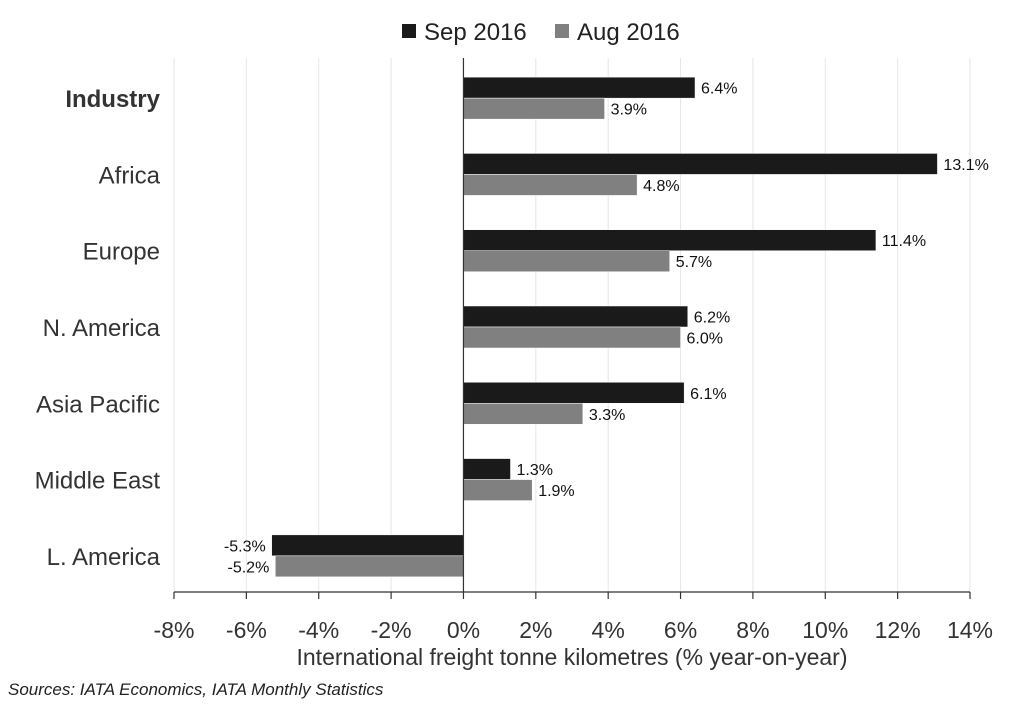 The height and width of the screenshot is (717, 1020). Describe the element at coordinates (712, 318) in the screenshot. I see `data-label: 6.2%` at that location.